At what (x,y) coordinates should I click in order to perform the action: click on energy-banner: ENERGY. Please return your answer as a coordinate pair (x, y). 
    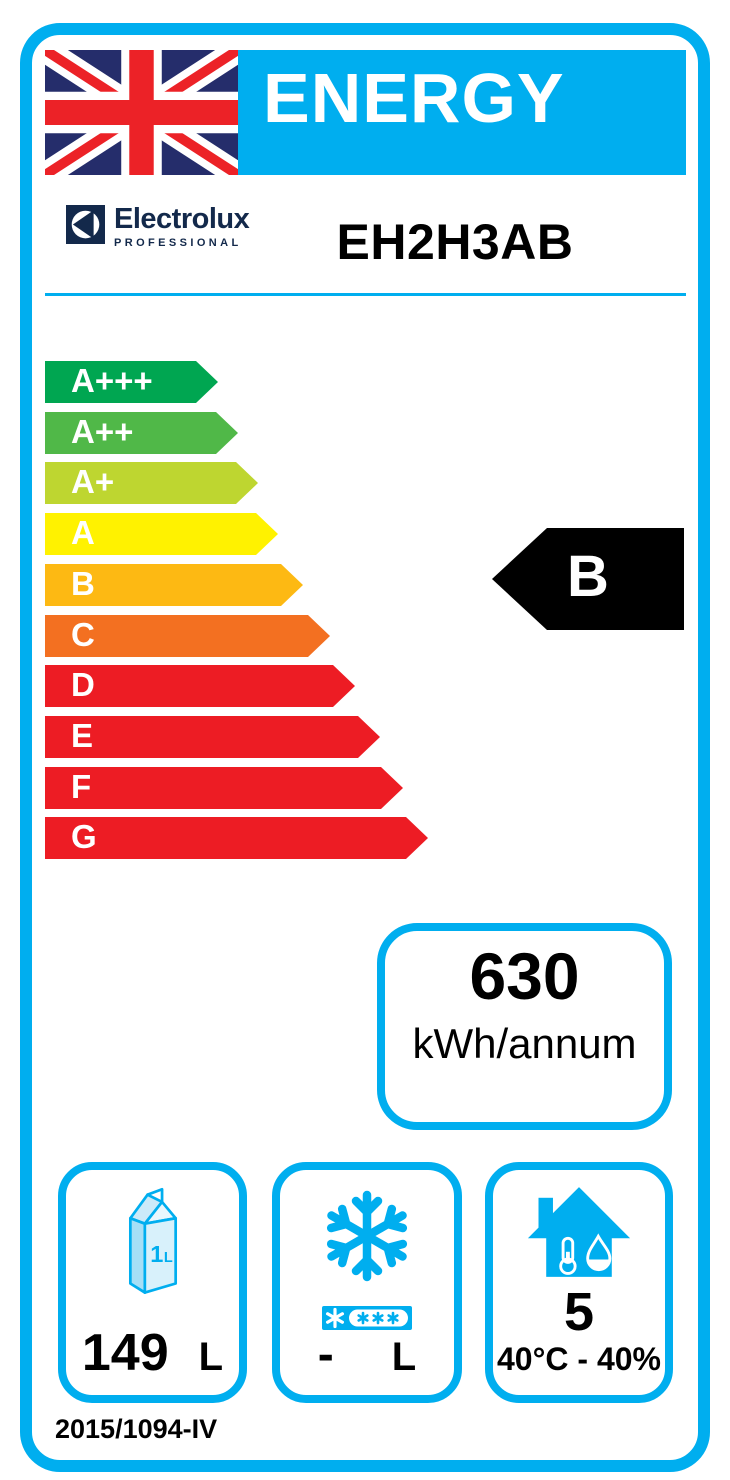
    Looking at the image, I should click on (462, 112).